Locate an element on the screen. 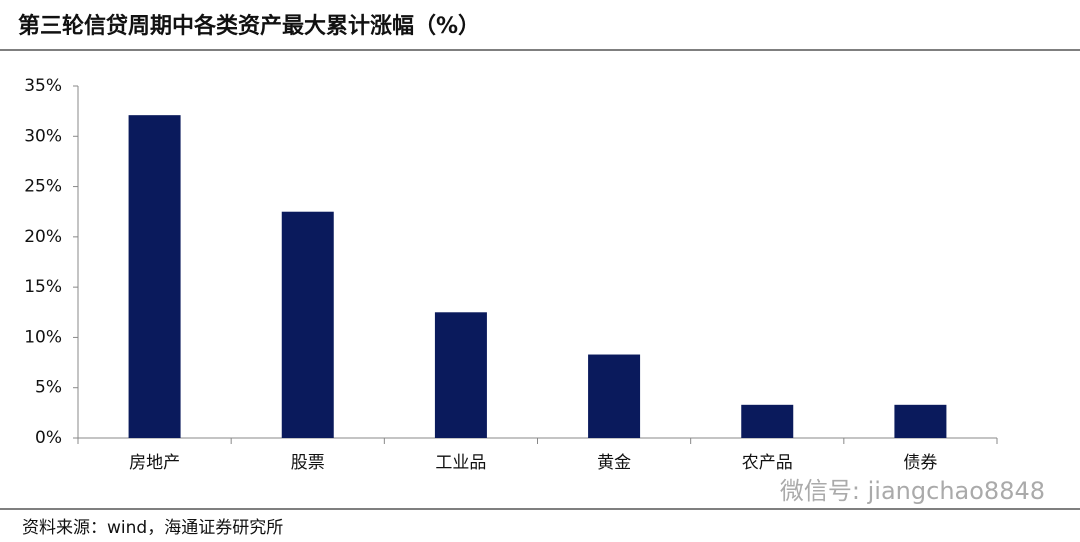  watermark: 微信号: jiangchao8848 is located at coordinates (912, 491).